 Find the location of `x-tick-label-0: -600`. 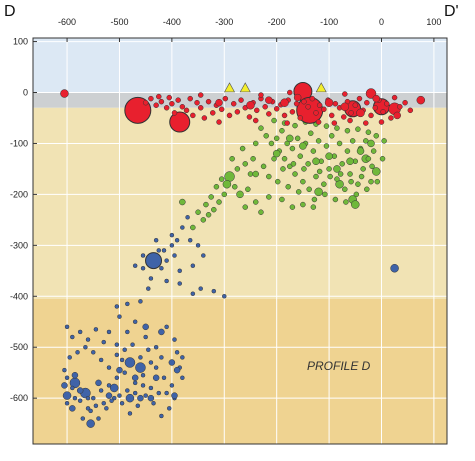

x-tick-label-0: -600 is located at coordinates (67, 22).